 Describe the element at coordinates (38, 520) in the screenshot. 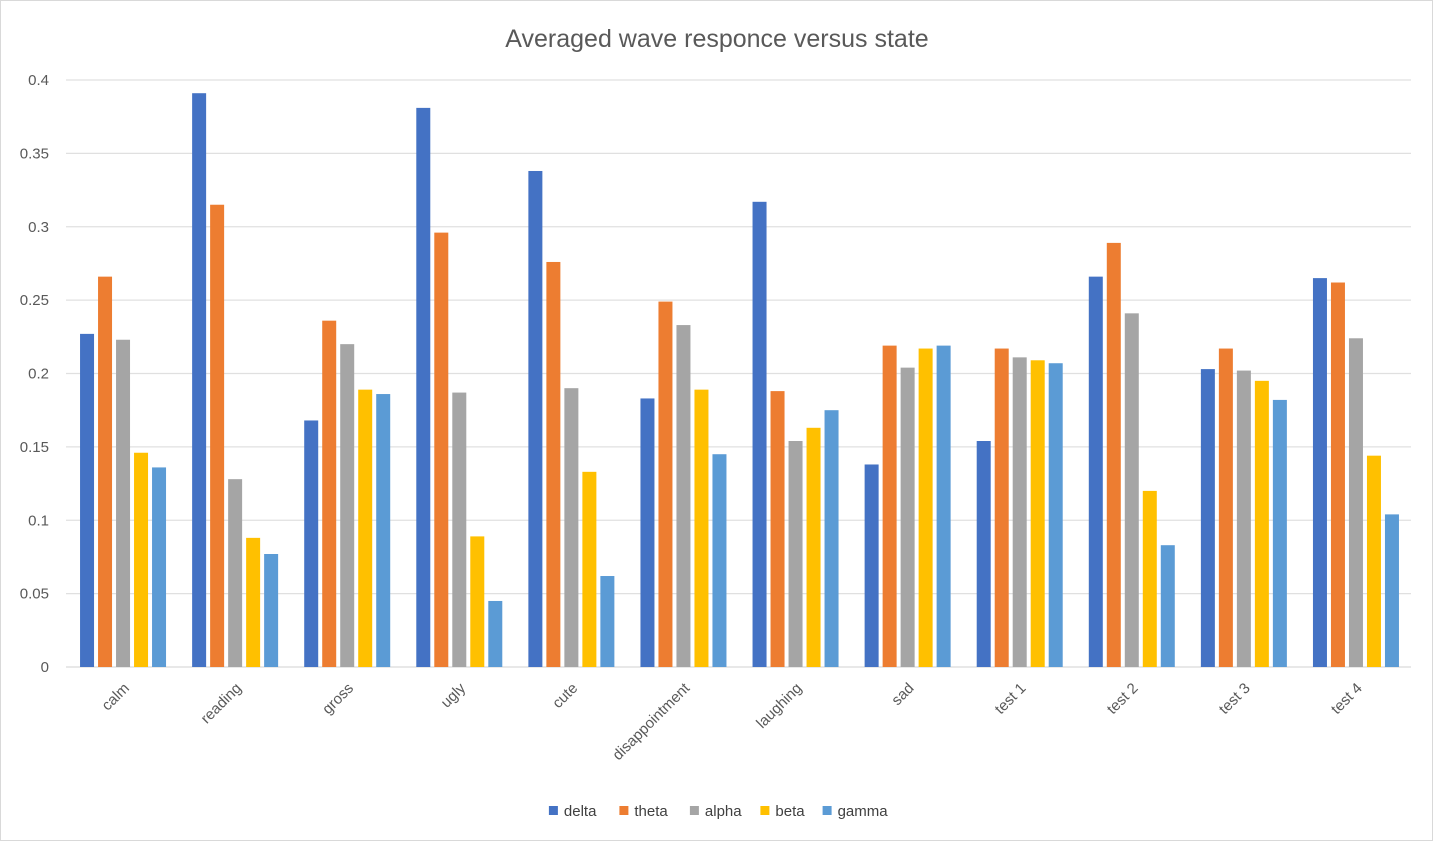

I see `y-tick-label: 0.1` at that location.